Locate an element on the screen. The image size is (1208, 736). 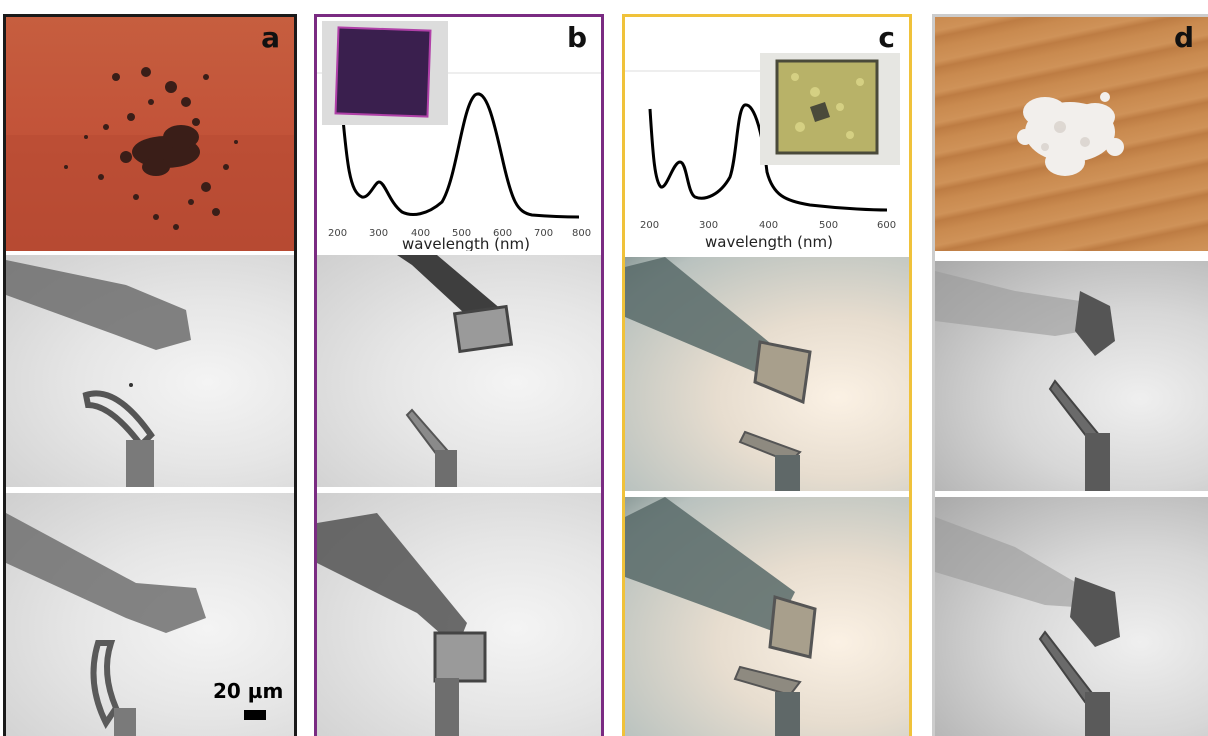
panel-d-top-photo is located at coordinates (1071, 134).